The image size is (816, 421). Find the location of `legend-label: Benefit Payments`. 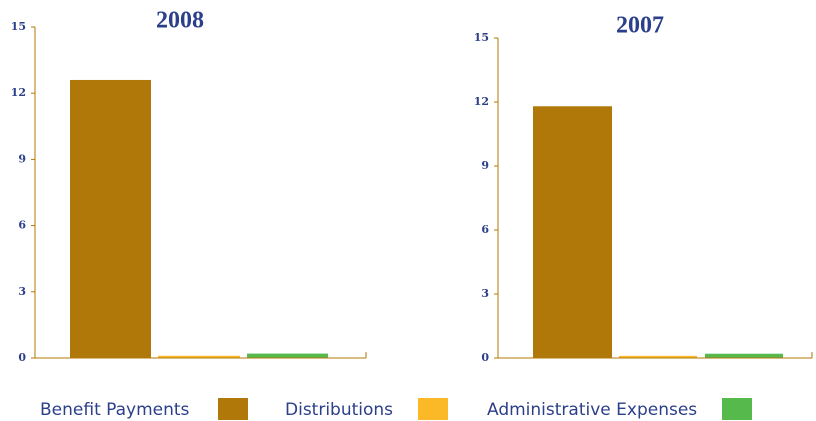

legend-label: Benefit Payments is located at coordinates (115, 410).